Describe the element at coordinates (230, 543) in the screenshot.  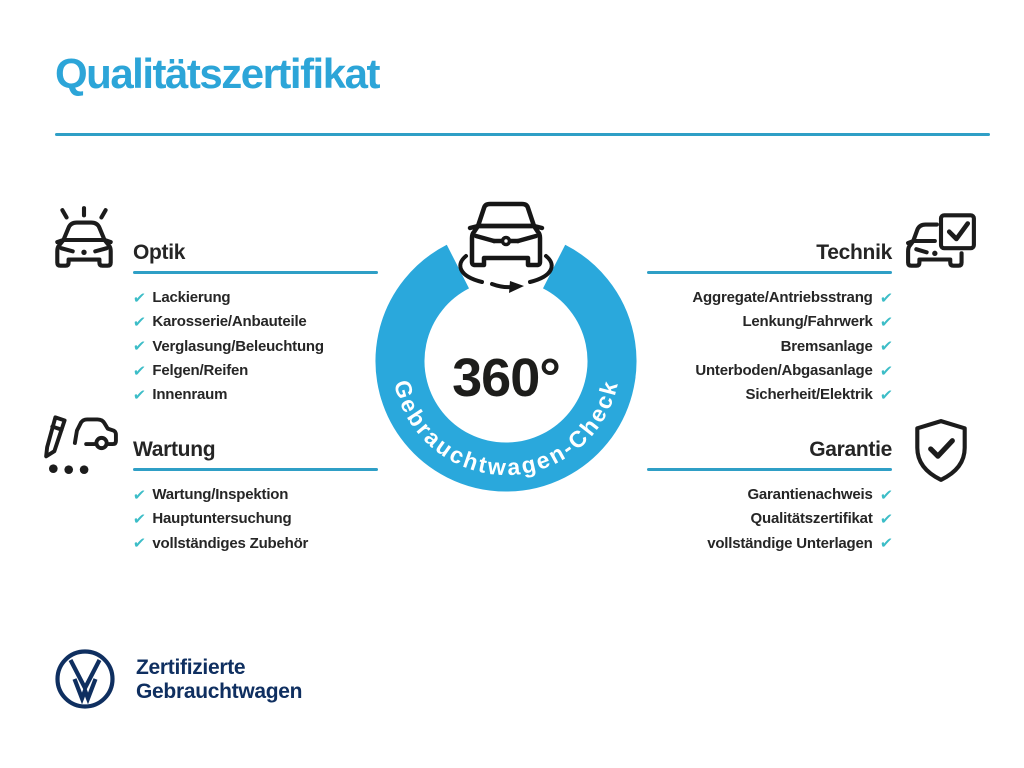
I see `list-item-label: vollständiges Zubehör` at that location.